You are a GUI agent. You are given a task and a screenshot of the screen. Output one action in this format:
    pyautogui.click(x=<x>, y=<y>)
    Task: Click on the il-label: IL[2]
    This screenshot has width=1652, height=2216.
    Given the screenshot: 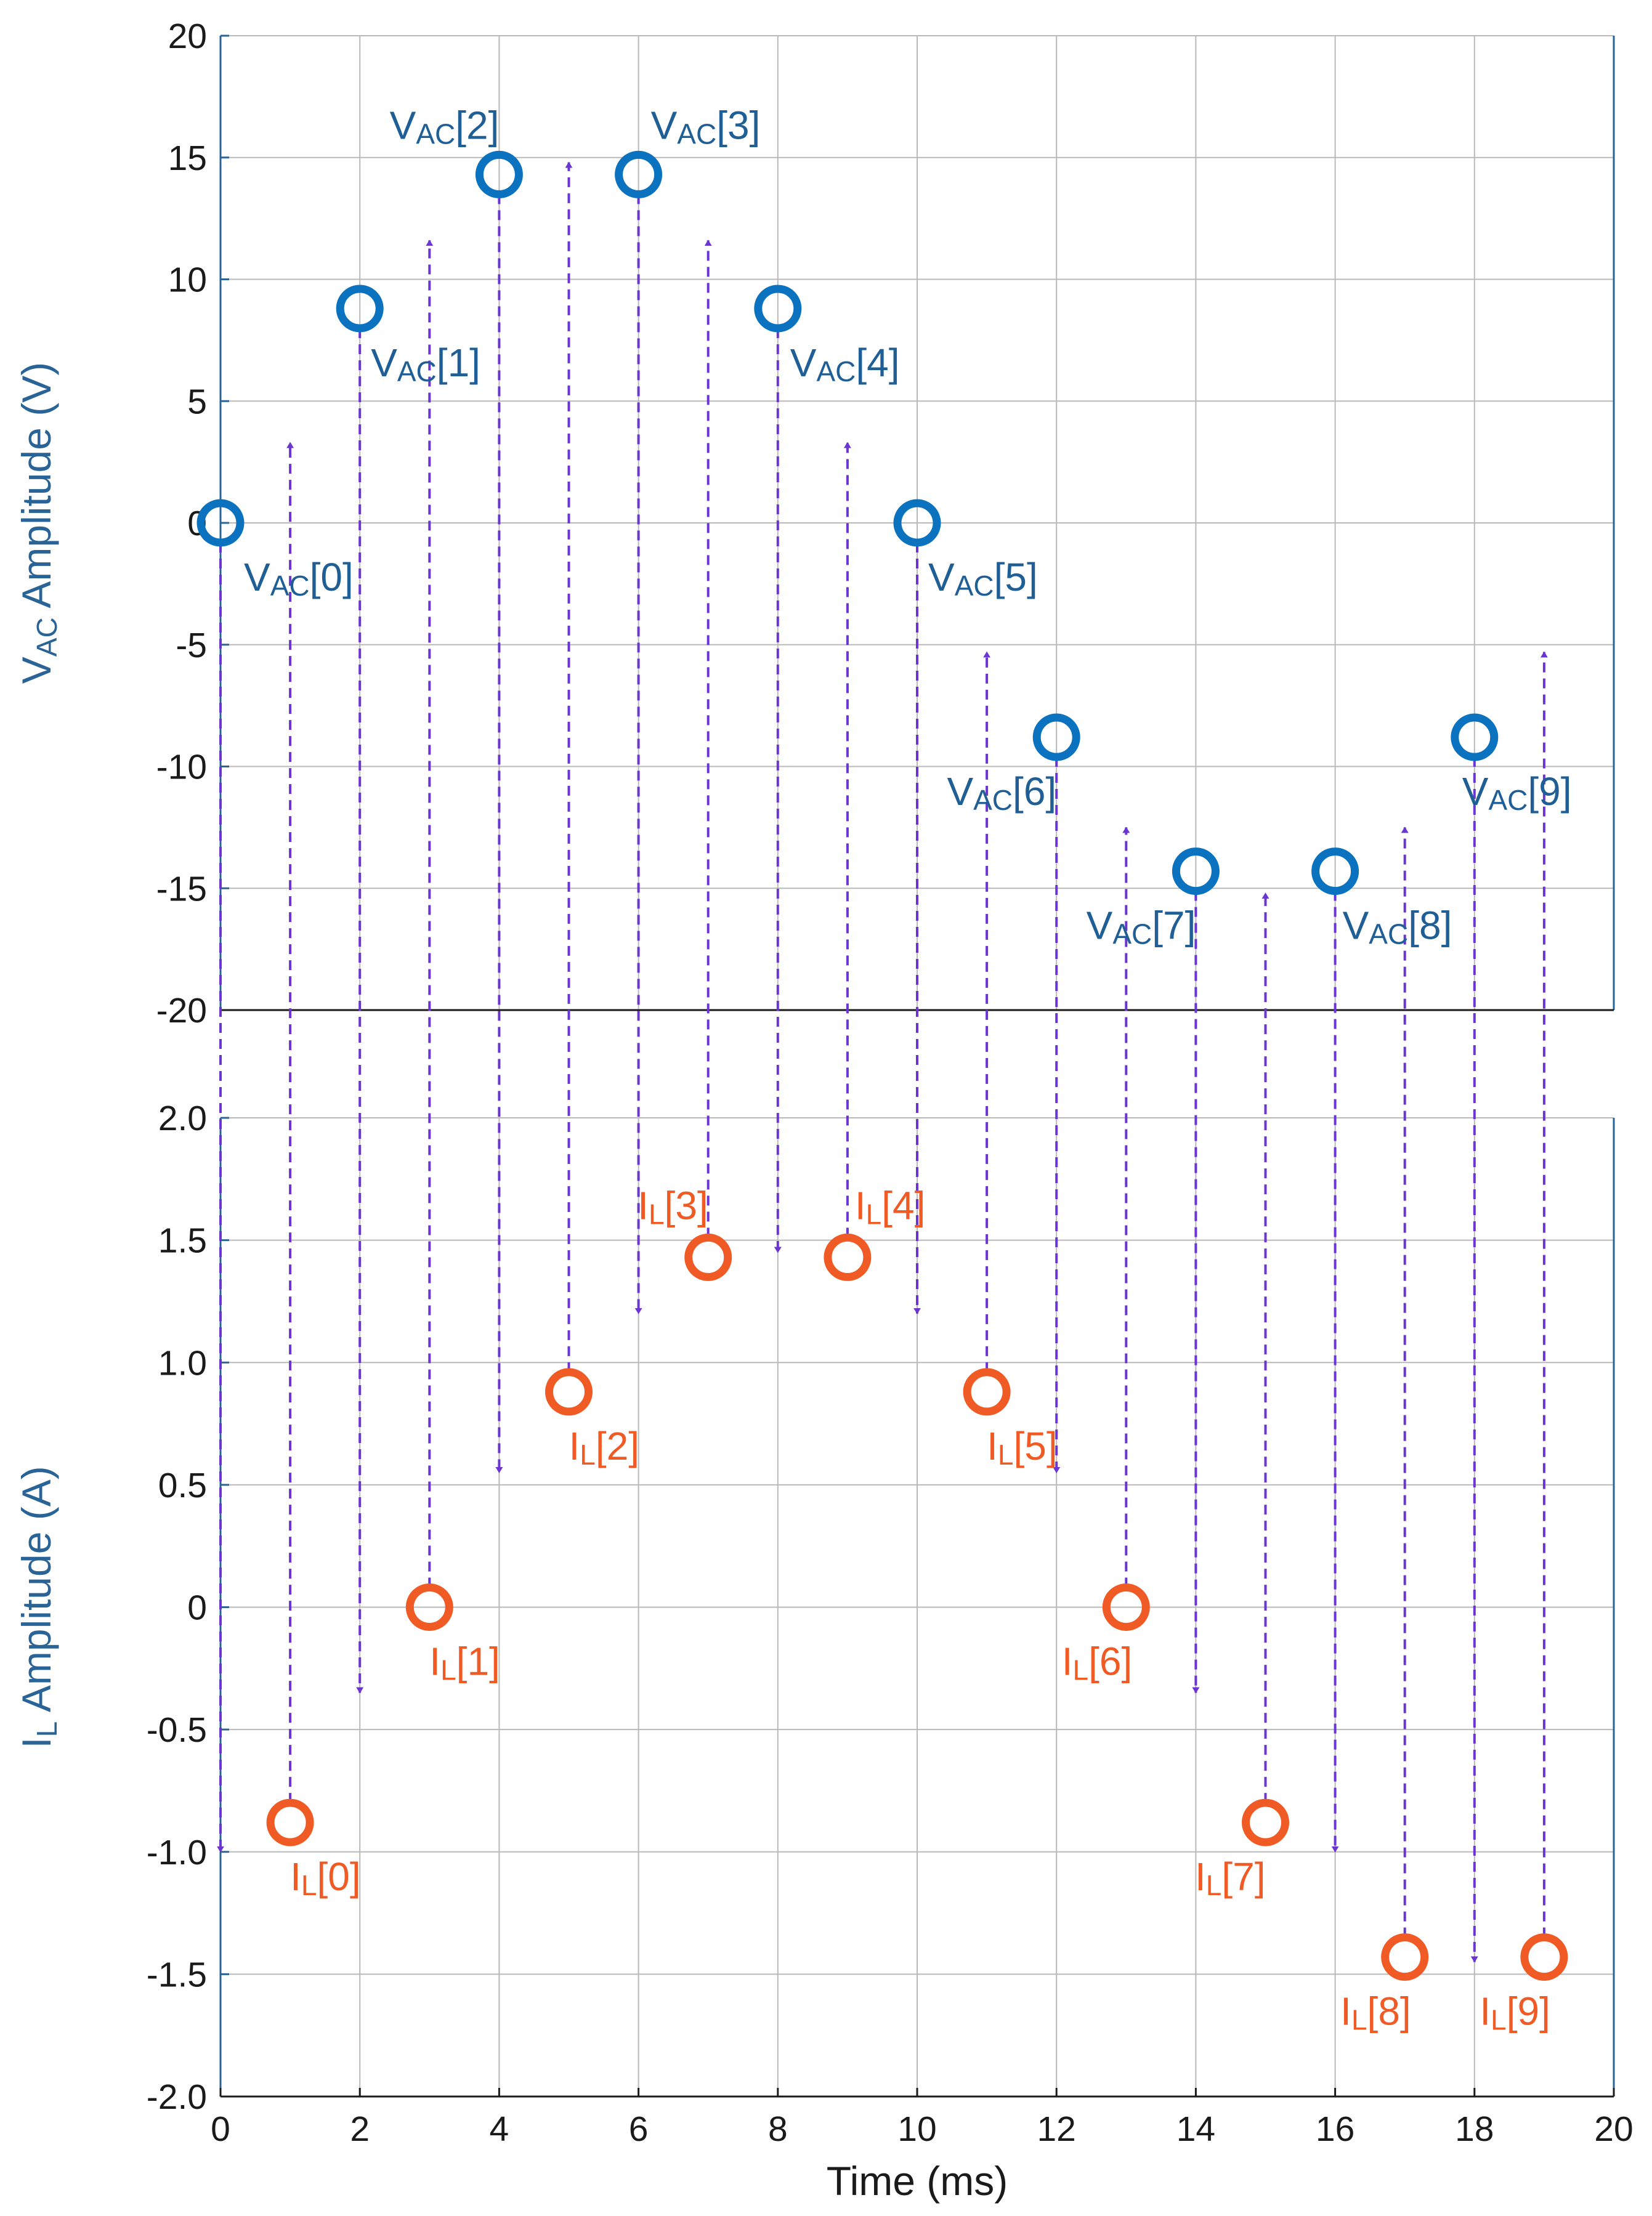 What is the action you would take?
    pyautogui.click(x=604, y=1447)
    